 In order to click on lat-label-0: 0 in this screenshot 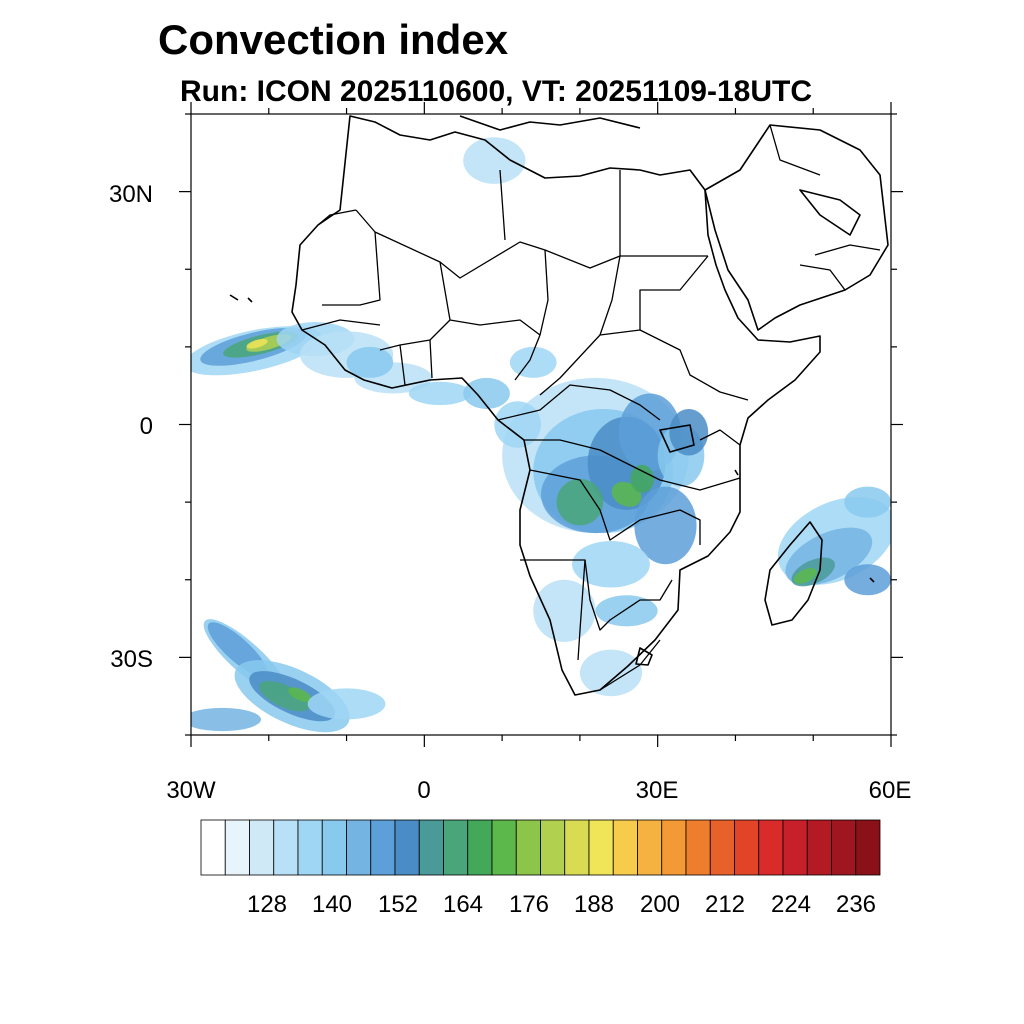, I will do `click(146, 426)`.